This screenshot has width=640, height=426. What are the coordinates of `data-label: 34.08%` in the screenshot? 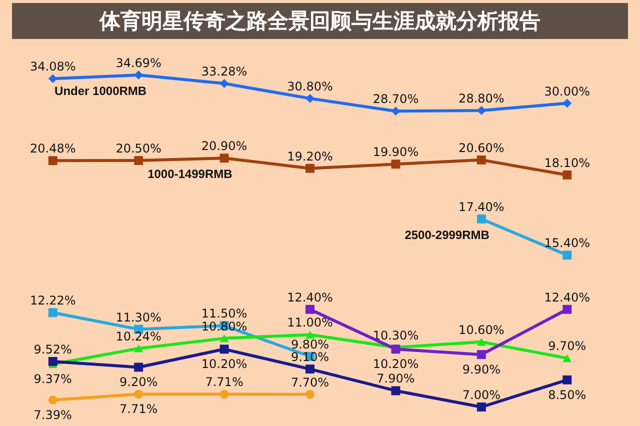 It's located at (53, 67).